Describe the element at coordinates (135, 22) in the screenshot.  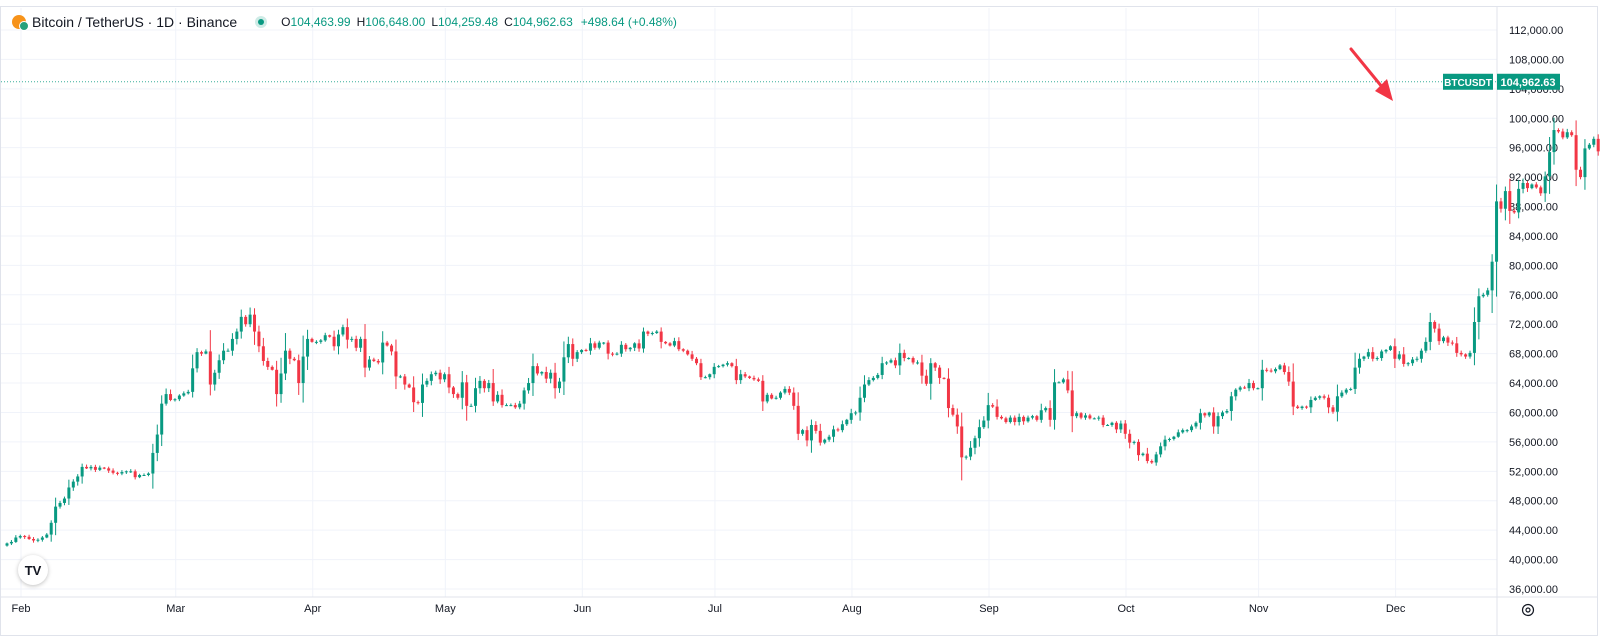
I see `symbol-title: Bitcoin / TetherUS · 1D · Binance` at that location.